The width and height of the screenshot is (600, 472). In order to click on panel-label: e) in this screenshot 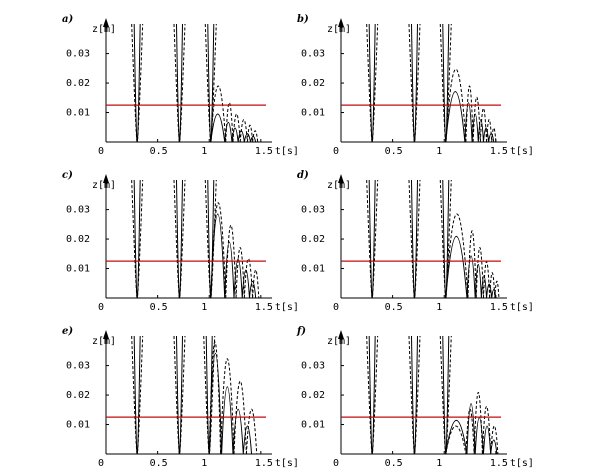, I will do `click(67, 331)`.